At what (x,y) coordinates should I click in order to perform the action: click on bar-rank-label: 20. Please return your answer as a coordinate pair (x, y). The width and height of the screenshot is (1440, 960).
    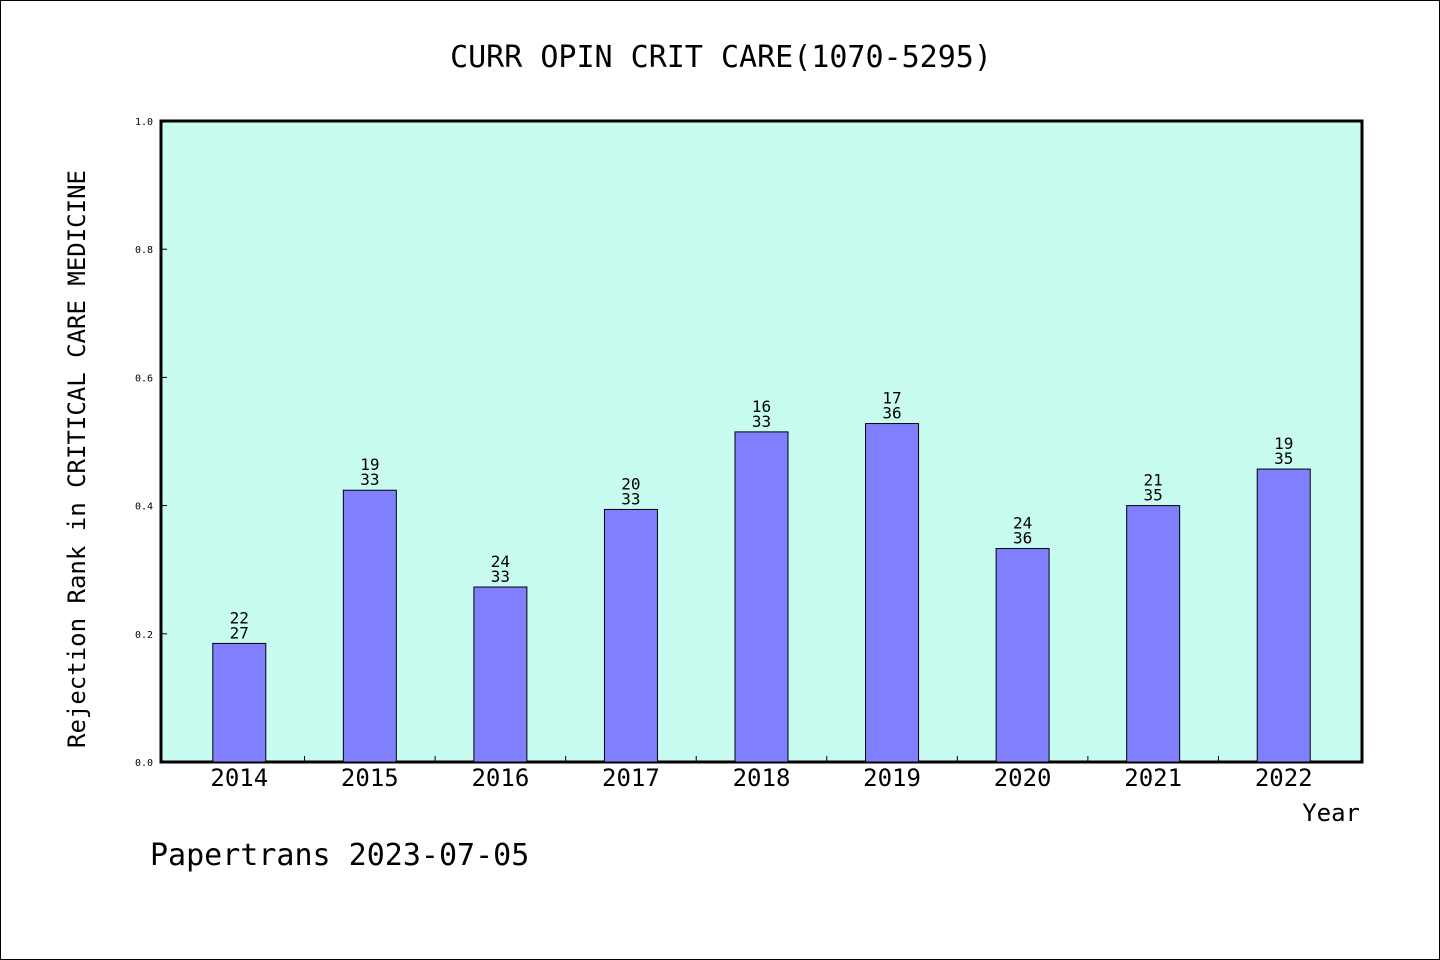
    Looking at the image, I should click on (630, 483).